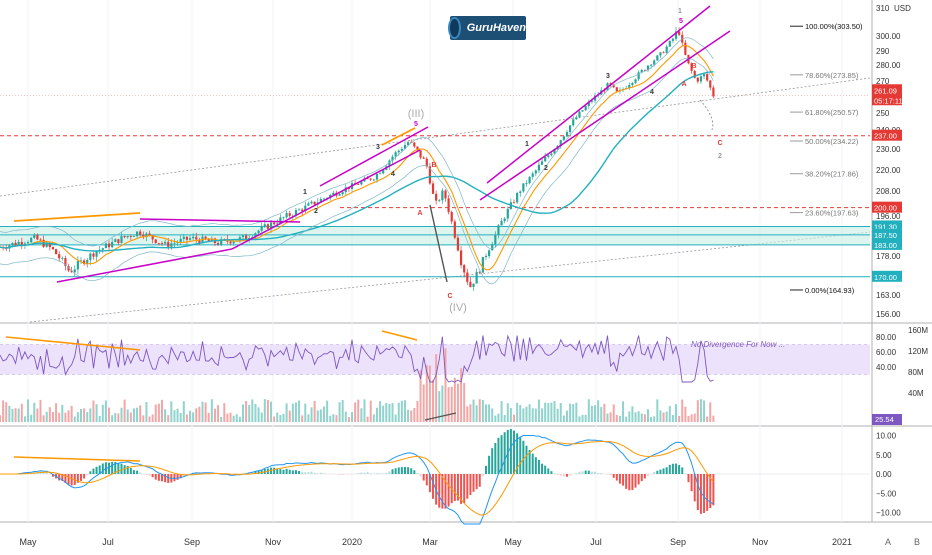 This screenshot has height=555, width=932. Describe the element at coordinates (888, 191) in the screenshot. I see `y-tick-label: 208.00` at that location.